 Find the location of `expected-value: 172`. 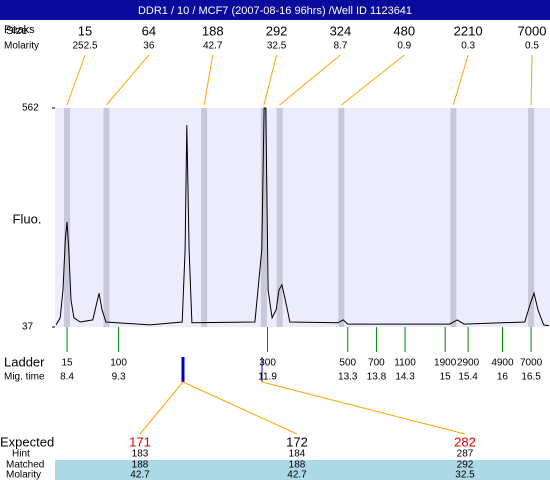

expected-value: 172 is located at coordinates (297, 441).